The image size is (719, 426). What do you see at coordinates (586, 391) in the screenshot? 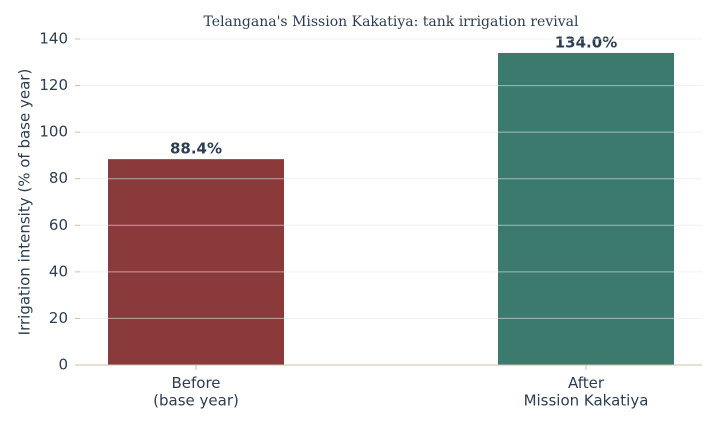
I see `x-tick-label: After Mission Kakatiya` at bounding box center [586, 391].